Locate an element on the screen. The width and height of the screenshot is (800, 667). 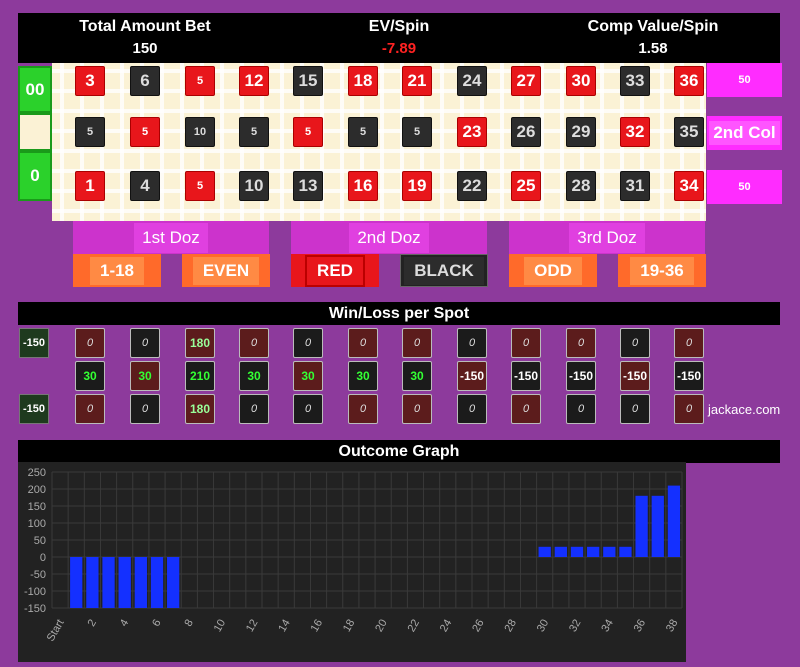
y-tick-label: 0 is located at coordinates (43, 558).